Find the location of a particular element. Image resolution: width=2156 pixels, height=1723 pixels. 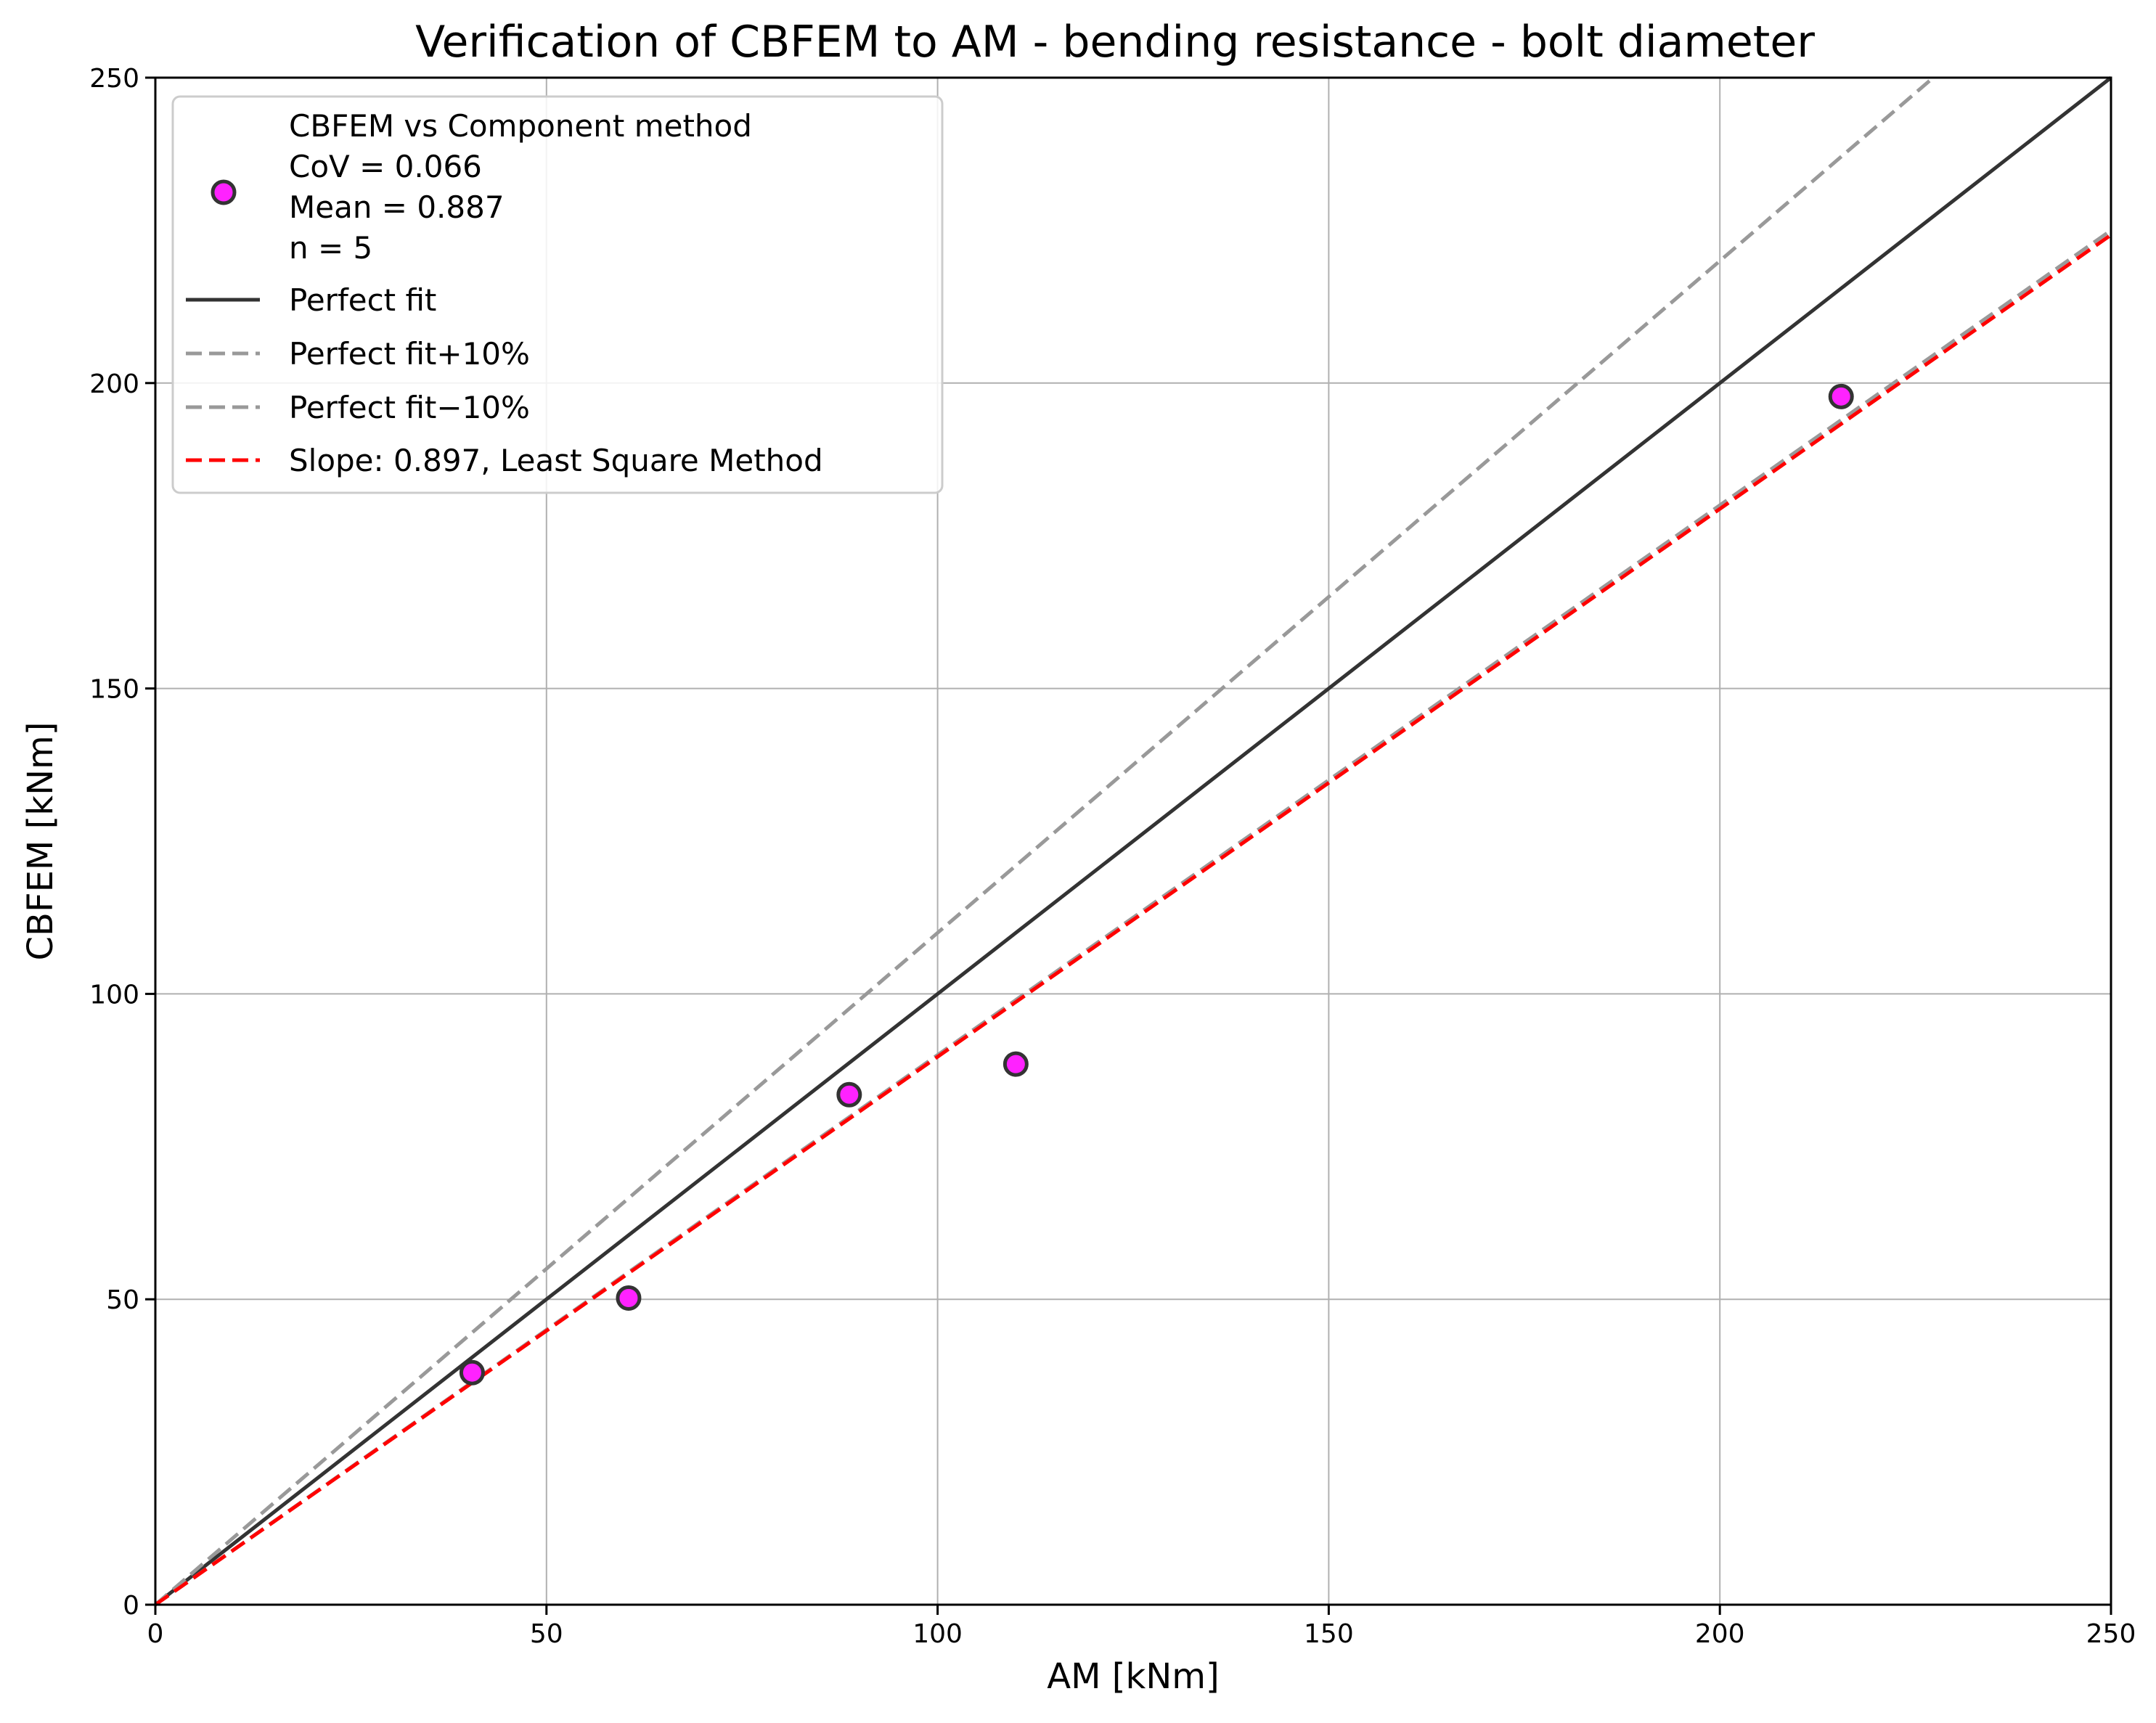

y-tick-label: 100 is located at coordinates (114, 995).